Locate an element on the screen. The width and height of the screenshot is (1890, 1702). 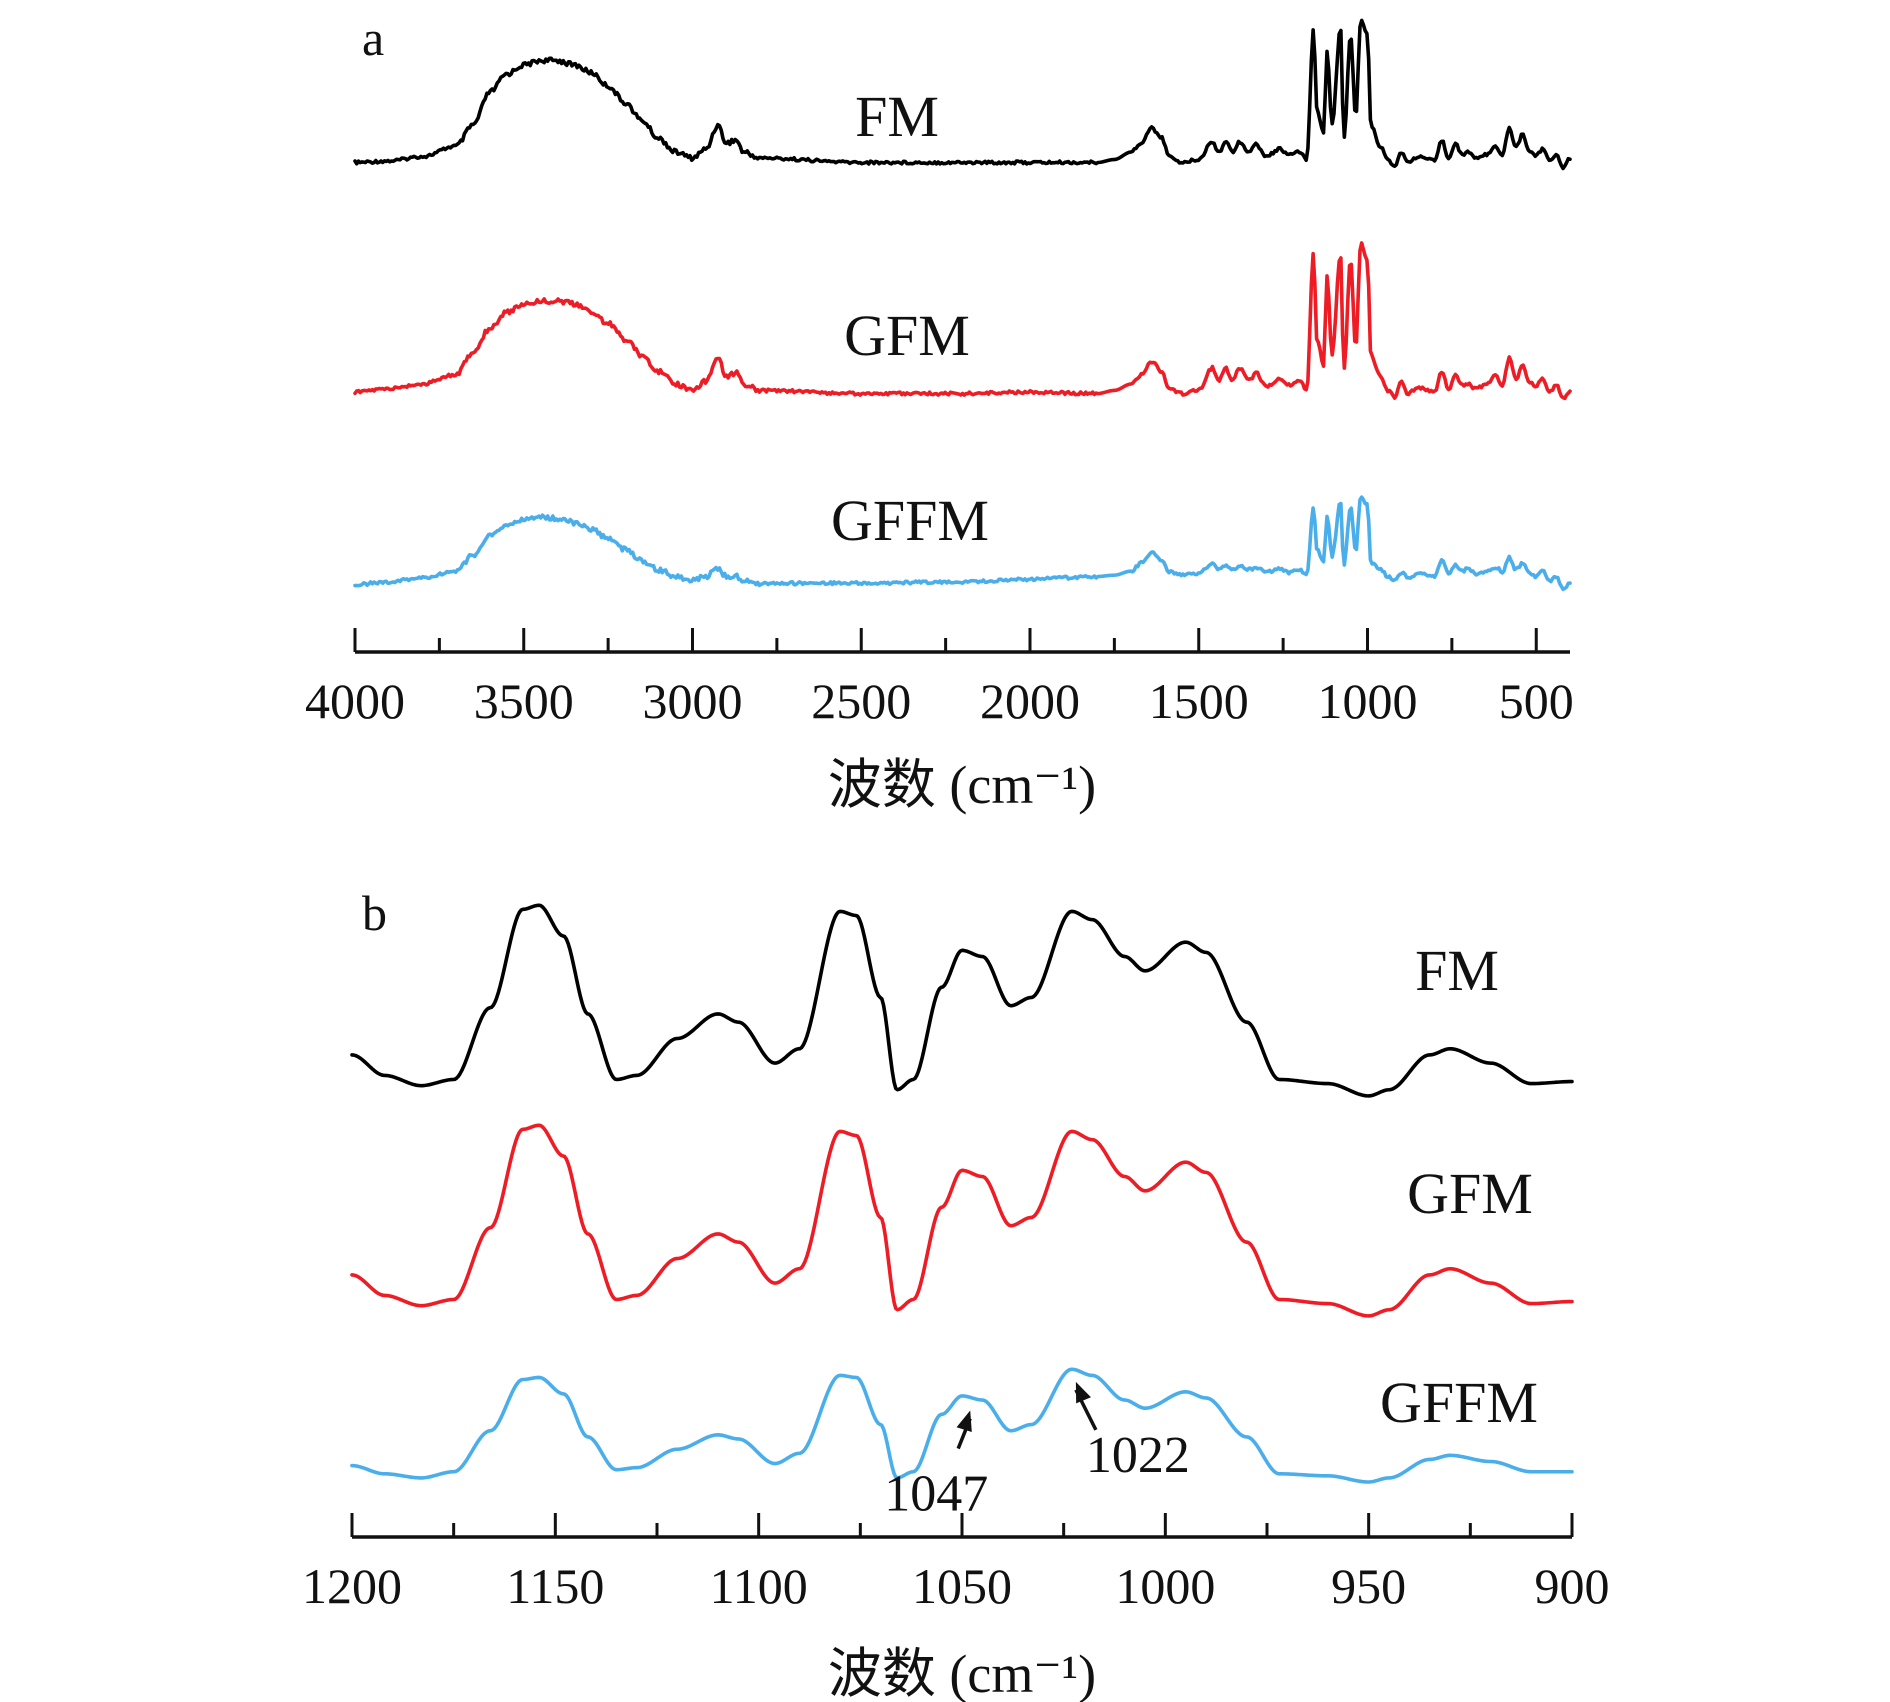
tick-label-4000: 4000 is located at coordinates (355, 701).